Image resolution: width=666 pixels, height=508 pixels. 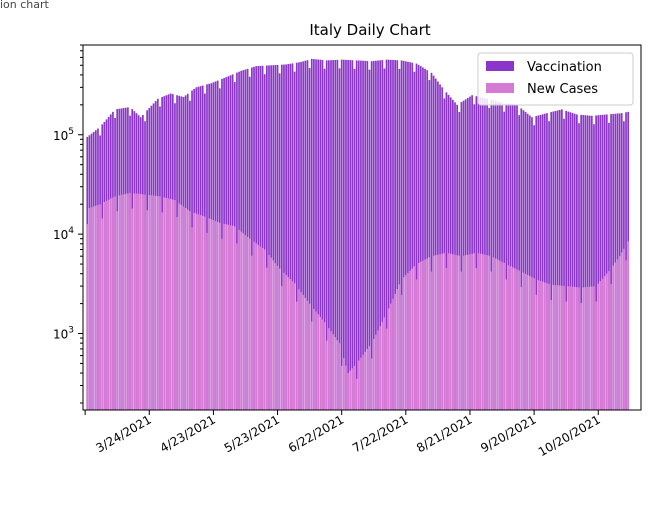 I want to click on x-tick-label: 5/23/2021, so click(x=252, y=433).